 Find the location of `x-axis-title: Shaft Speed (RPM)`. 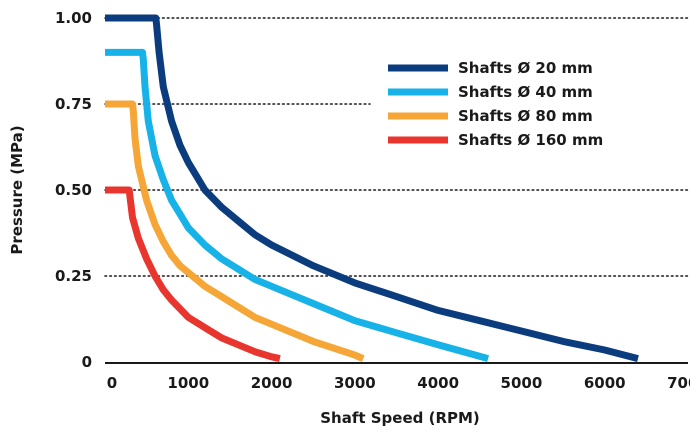

x-axis-title: Shaft Speed (RPM) is located at coordinates (400, 418).